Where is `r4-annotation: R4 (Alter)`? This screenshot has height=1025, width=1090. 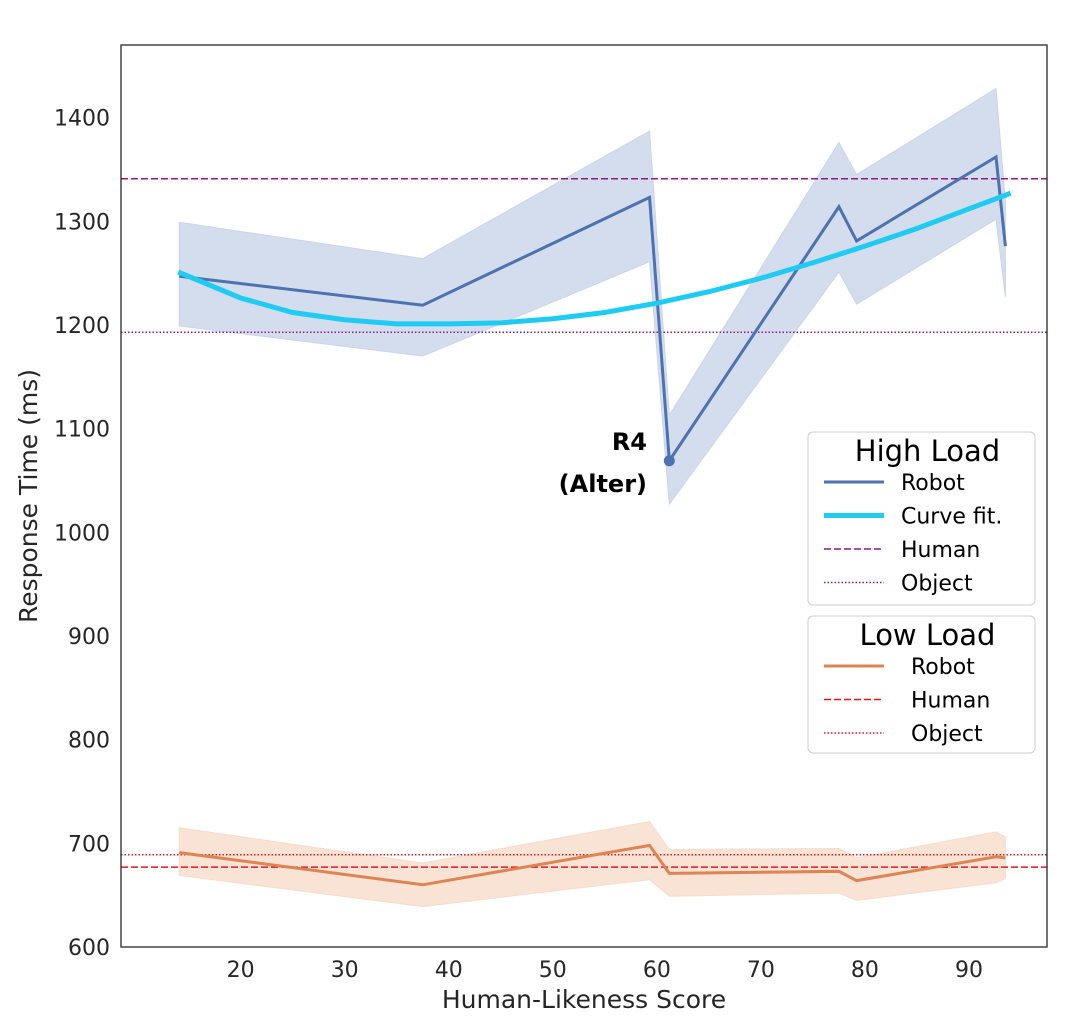 r4-annotation: R4 (Alter) is located at coordinates (603, 463).